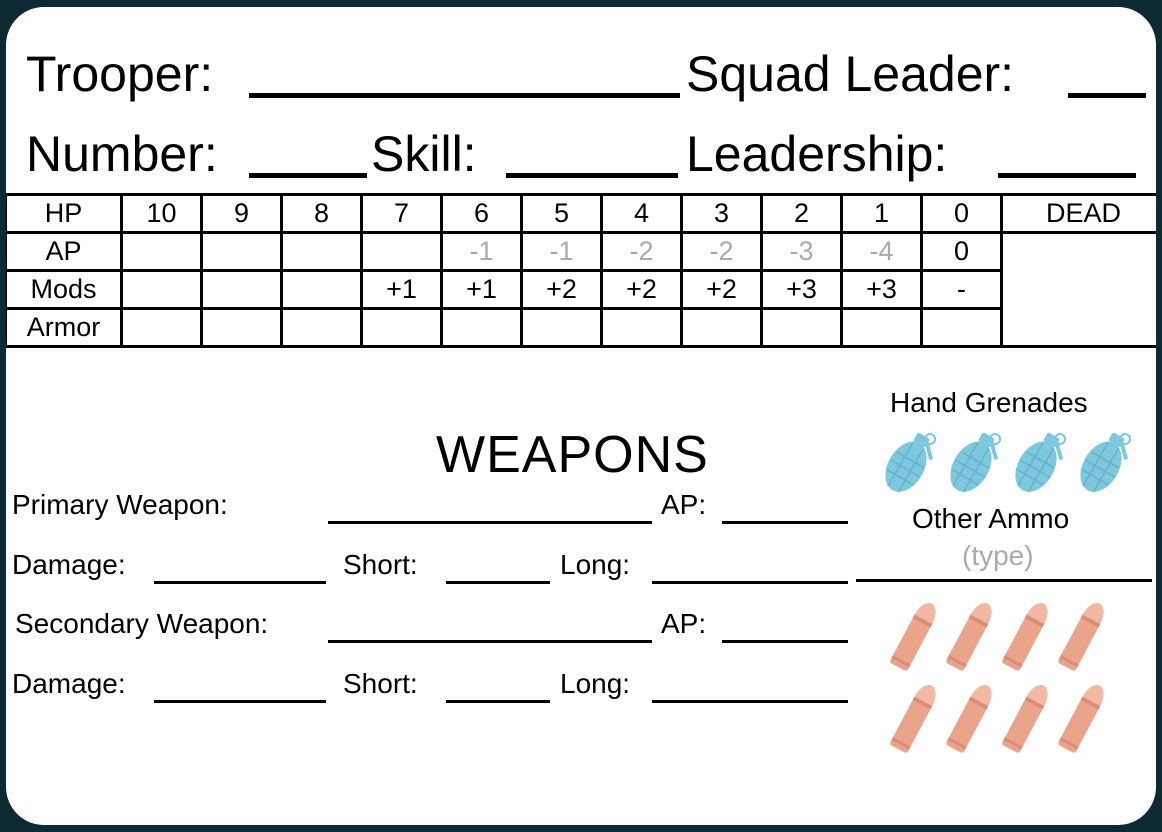 This screenshot has width=1162, height=832. I want to click on secondary-long-field, so click(750, 701).